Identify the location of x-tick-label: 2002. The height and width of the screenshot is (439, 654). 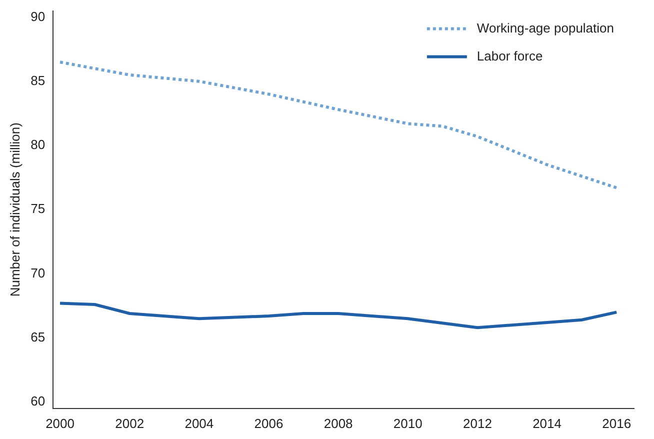
(129, 423).